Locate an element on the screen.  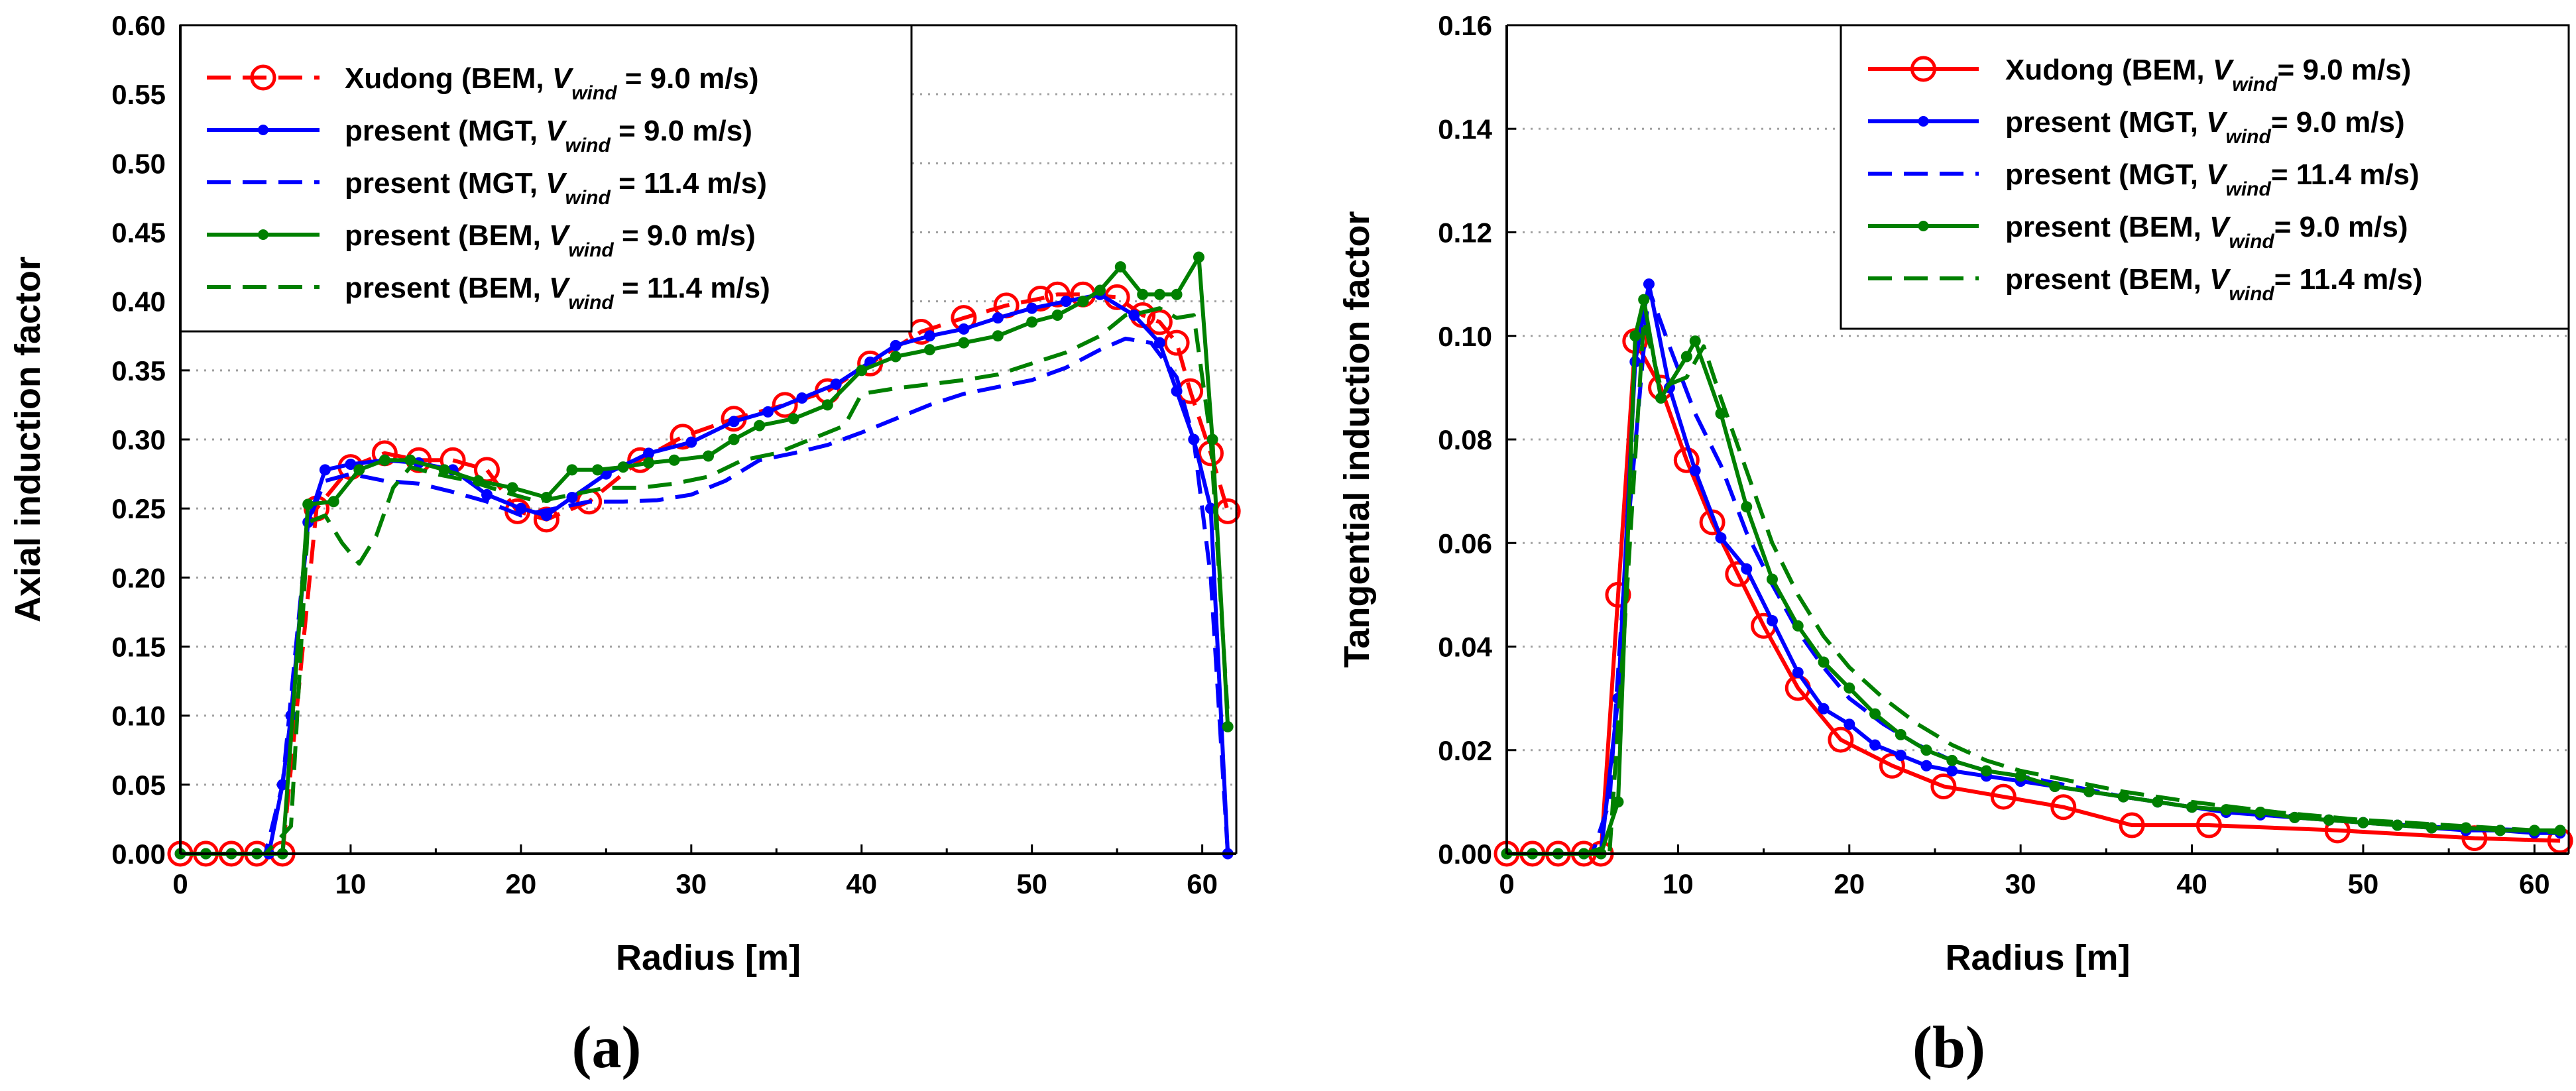
y-tick-label: 0.12 is located at coordinates (1465, 233).